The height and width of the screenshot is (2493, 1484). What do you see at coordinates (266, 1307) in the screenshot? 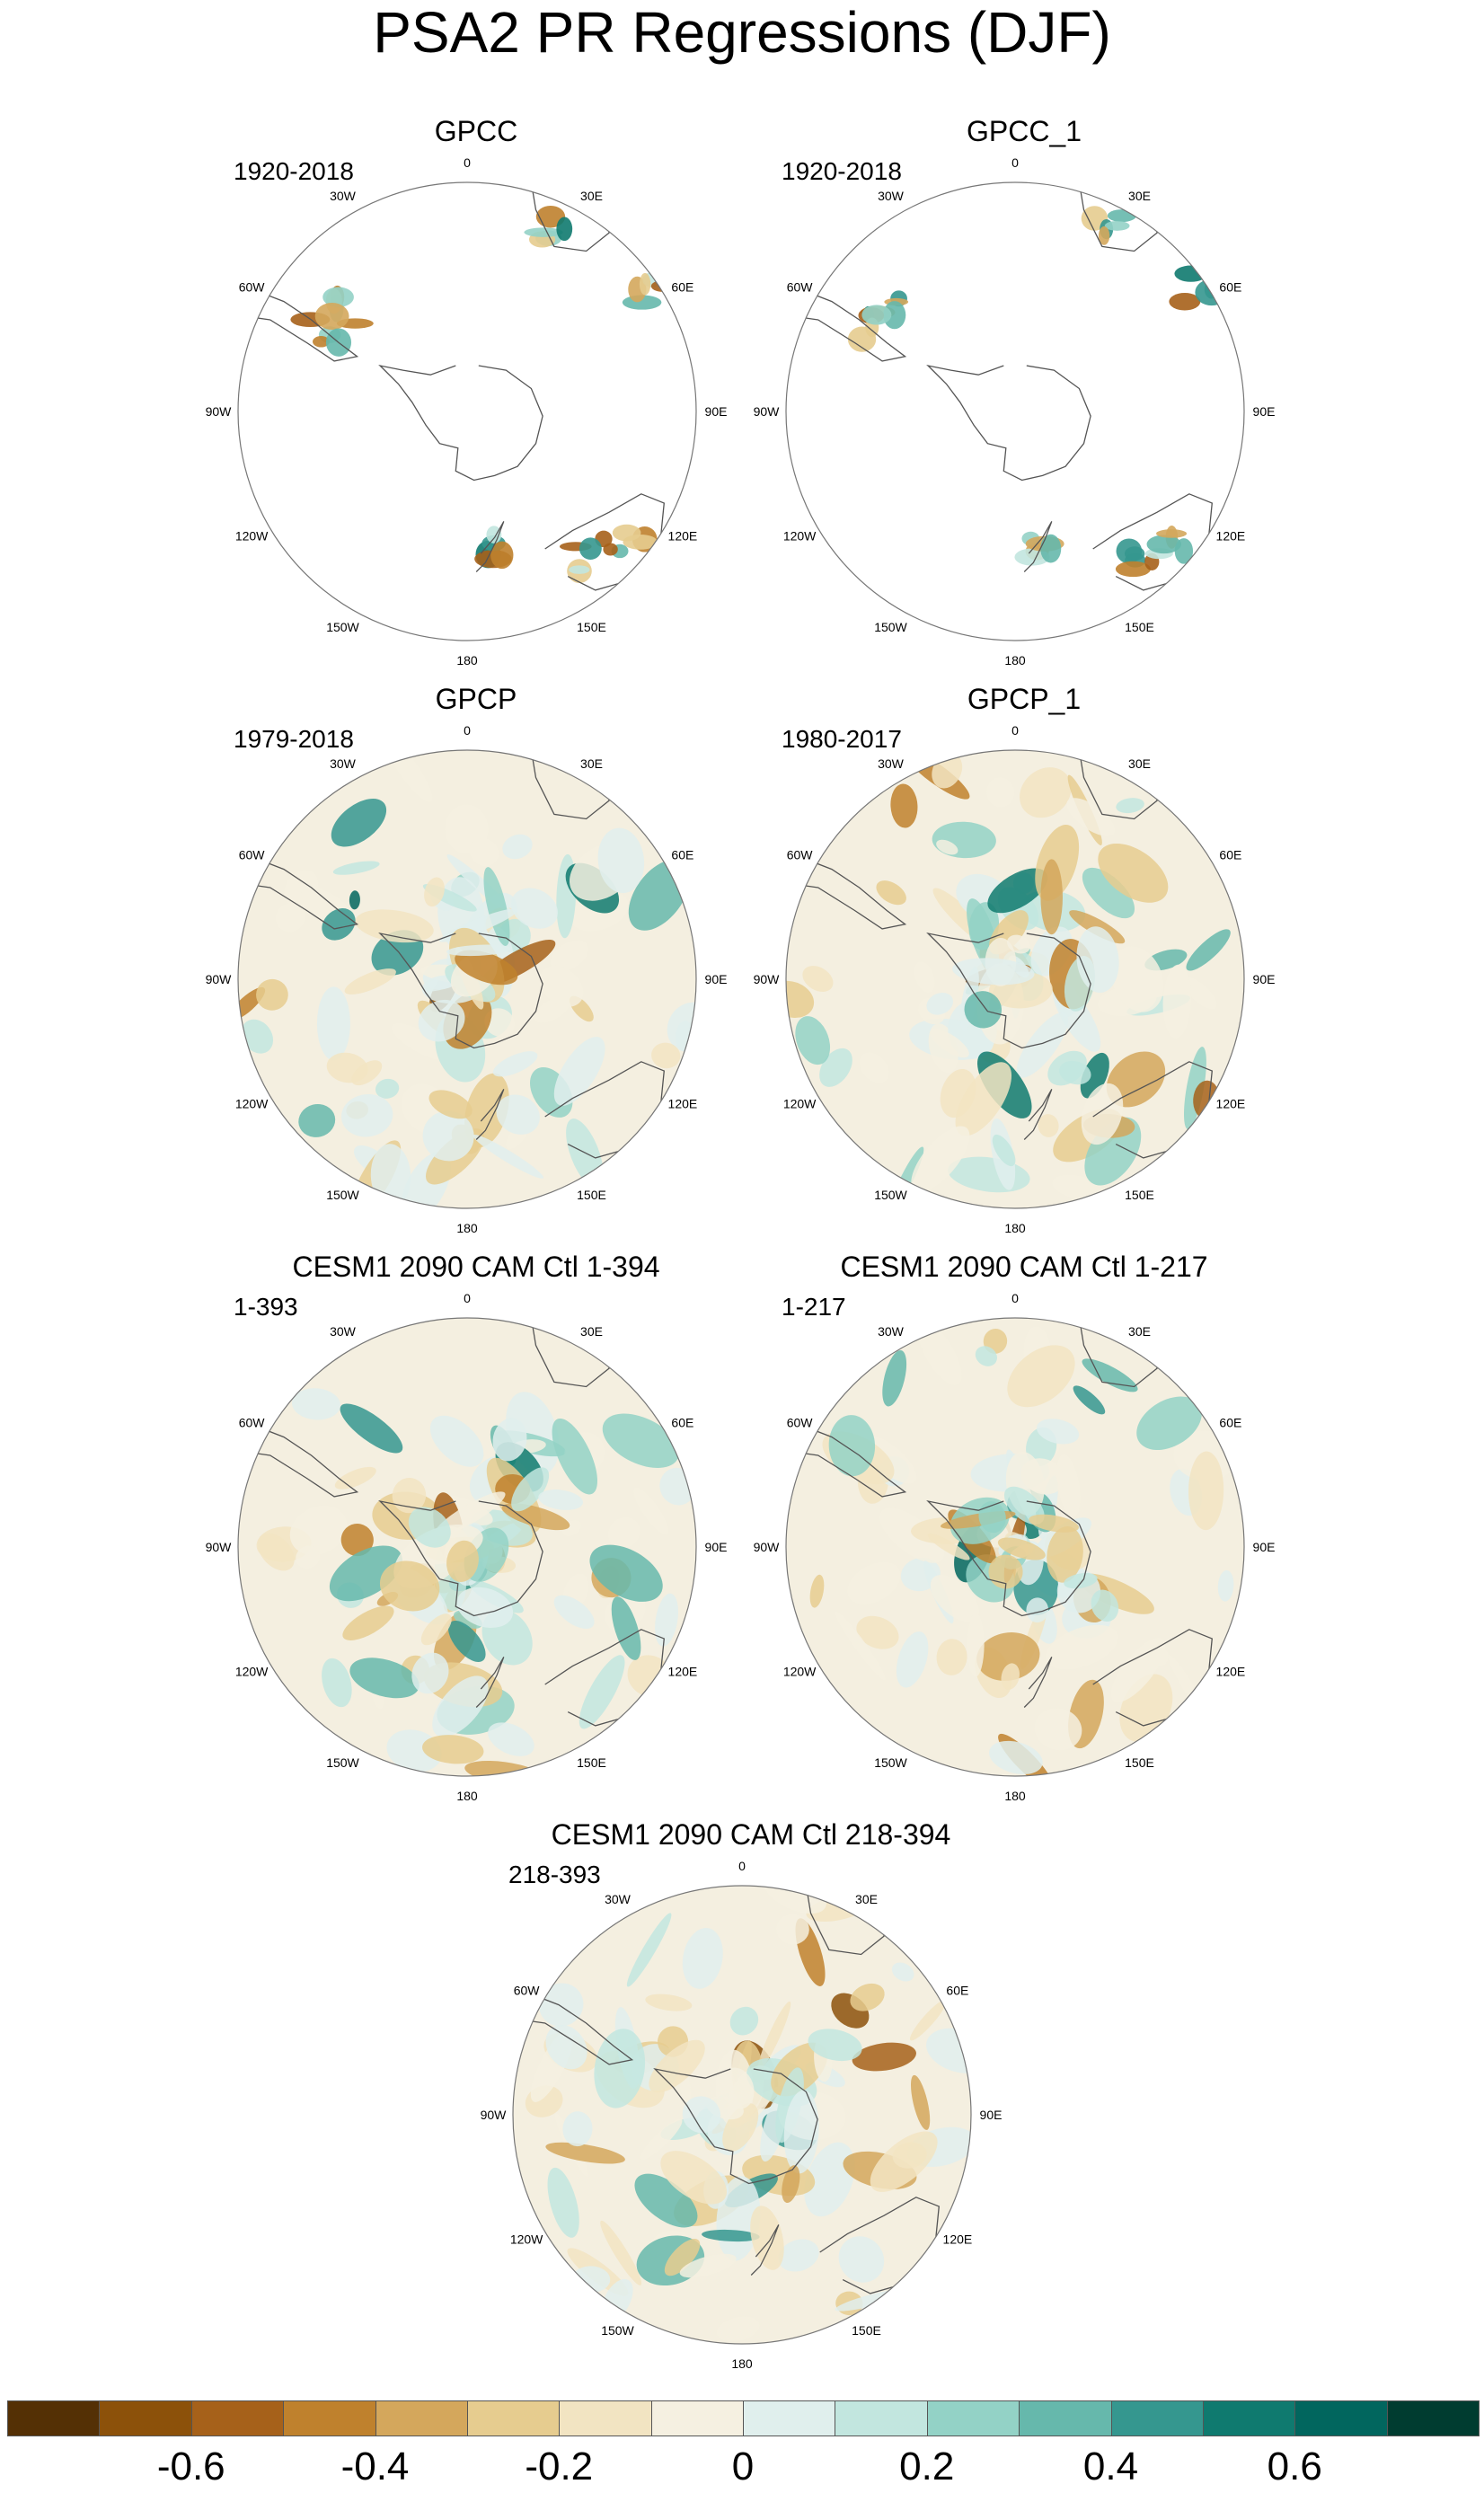
I see `panel-period: 1-393` at bounding box center [266, 1307].